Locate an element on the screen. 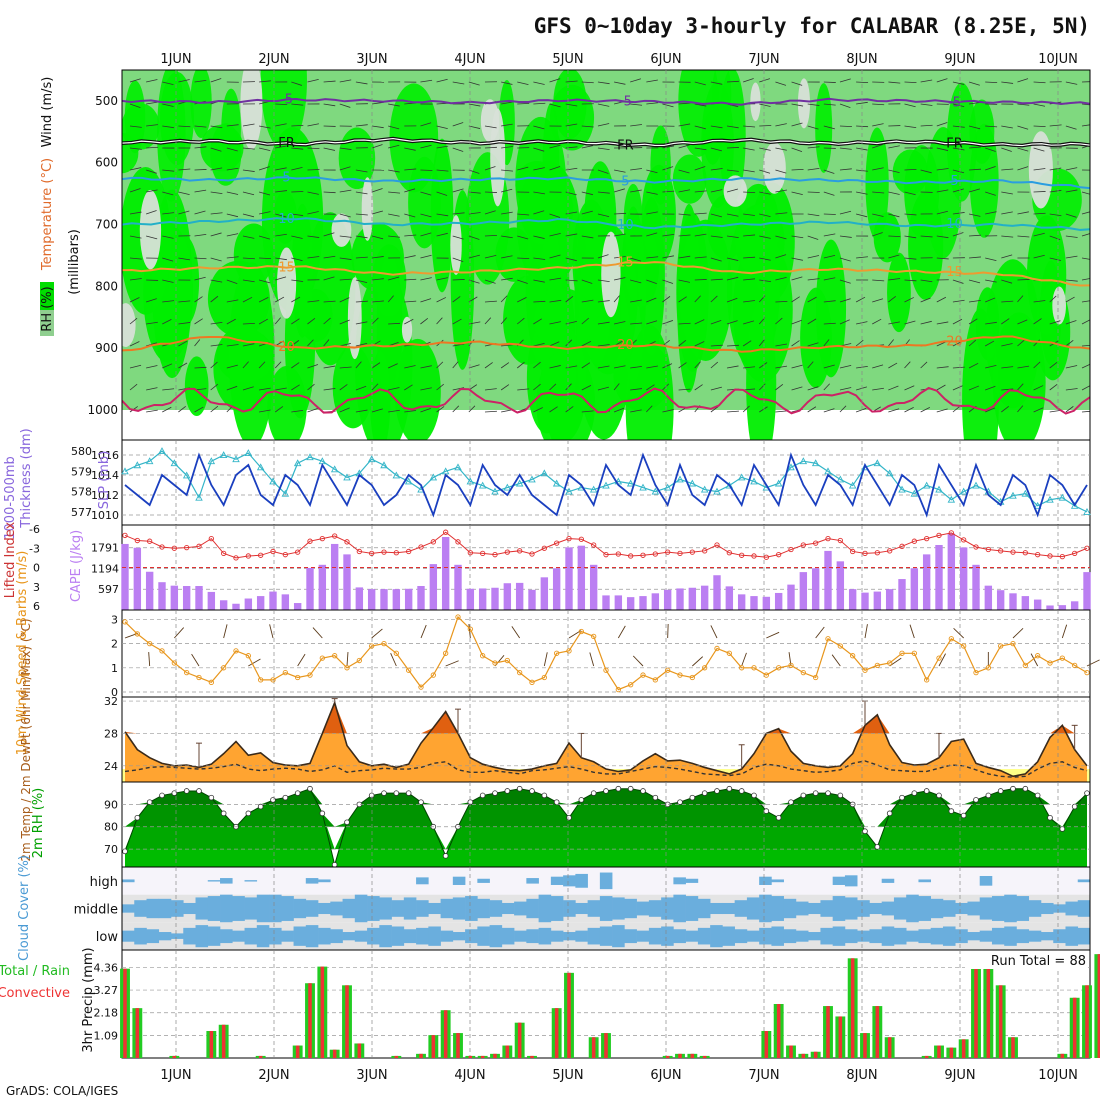  dry-region is located at coordinates (354, 318).